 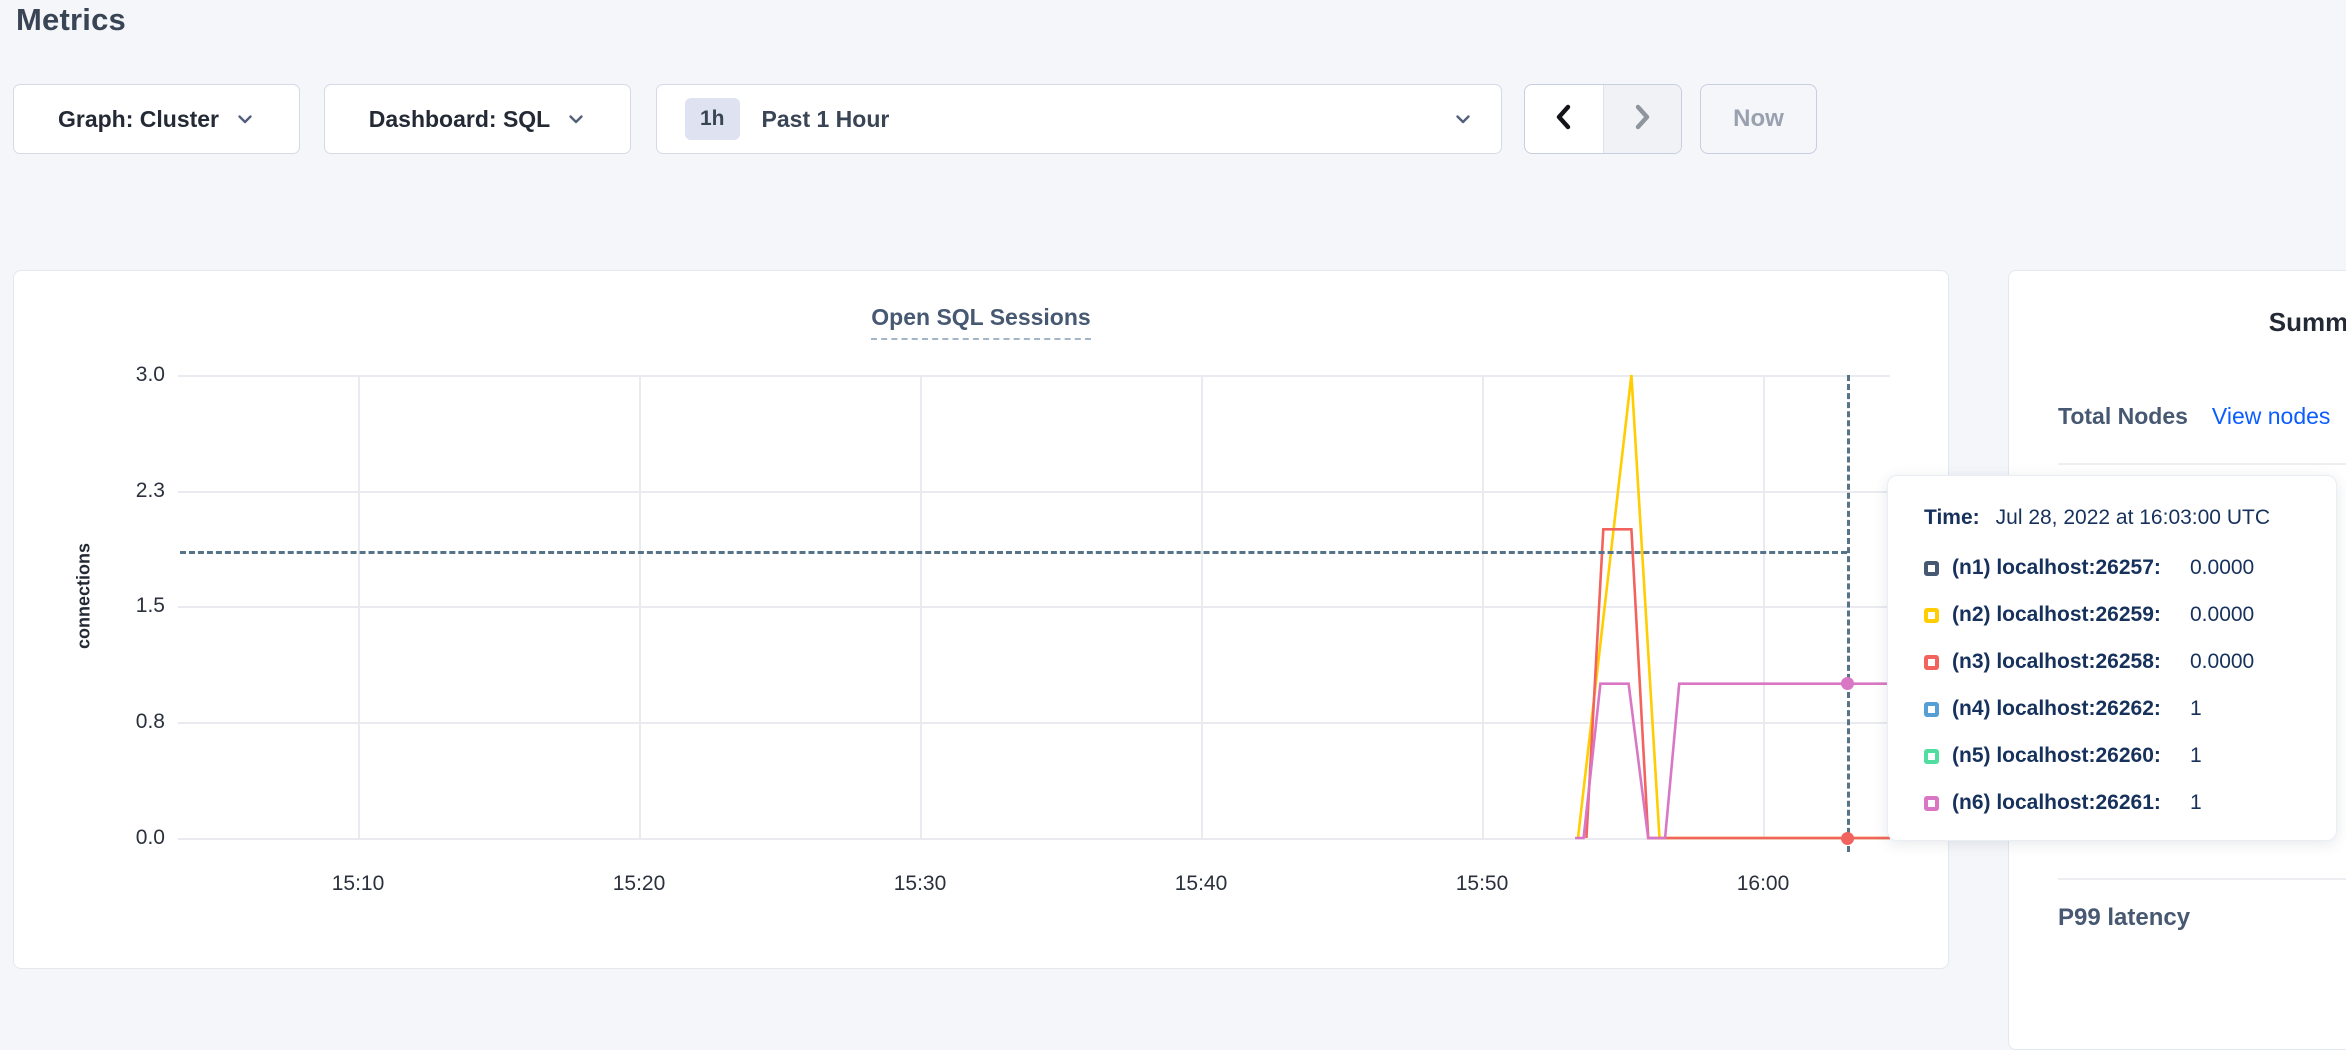 I want to click on chevron-right-icon, so click(x=1642, y=119).